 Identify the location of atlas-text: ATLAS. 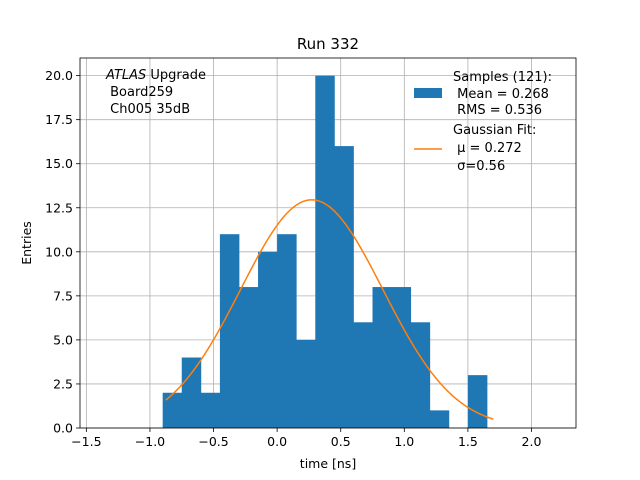
(125, 75).